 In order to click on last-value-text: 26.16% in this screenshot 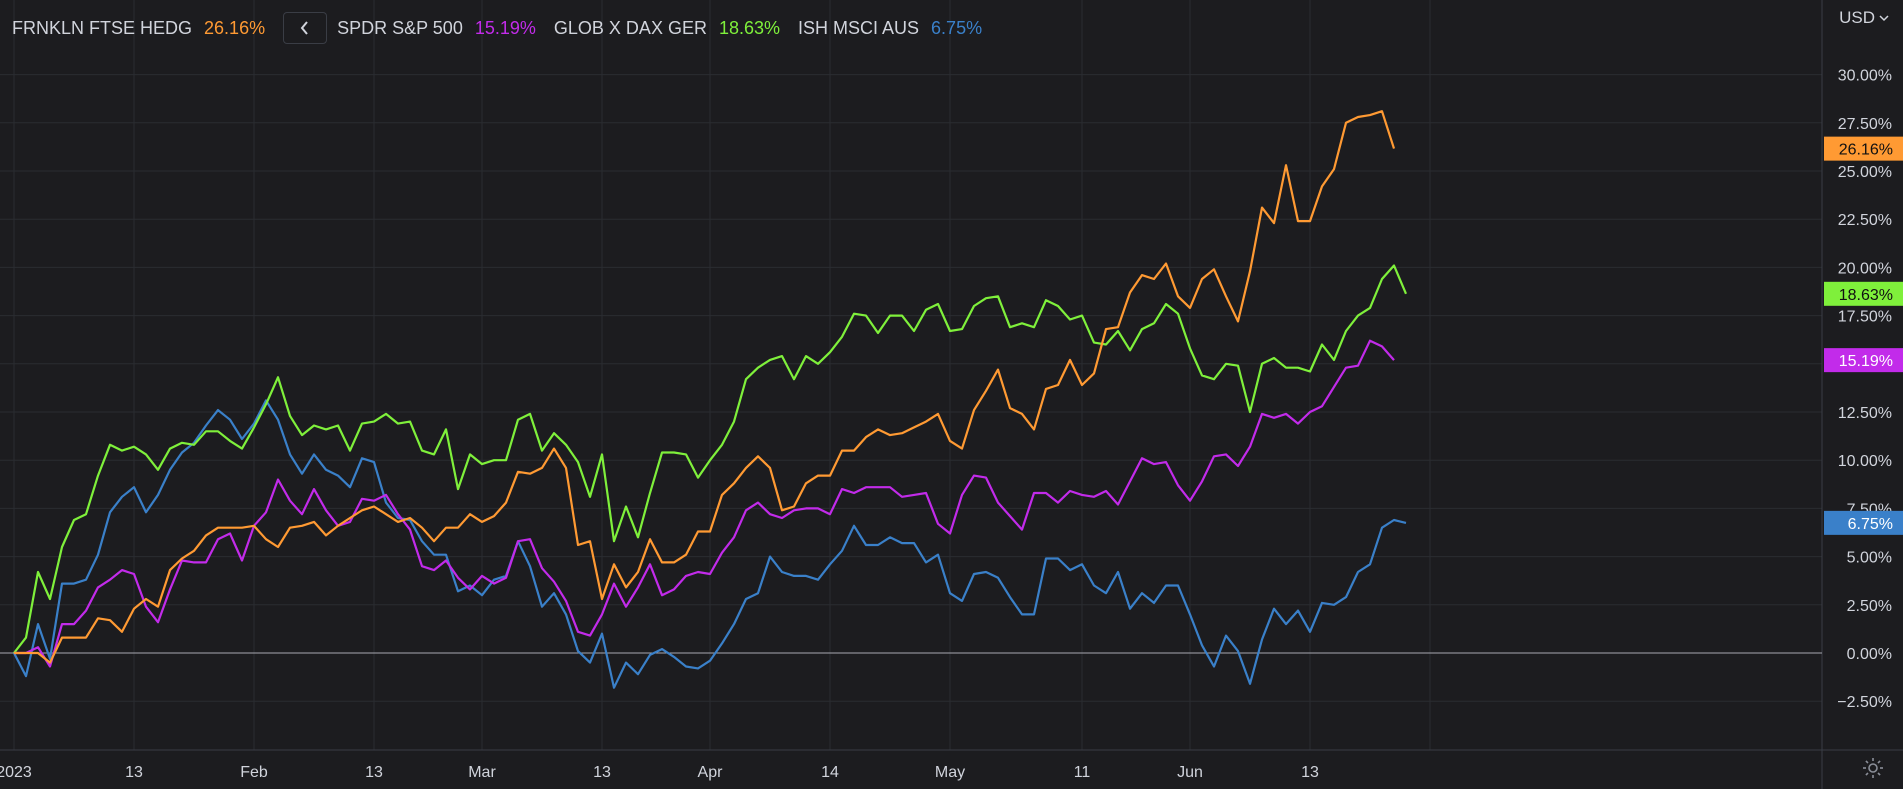, I will do `click(1866, 150)`.